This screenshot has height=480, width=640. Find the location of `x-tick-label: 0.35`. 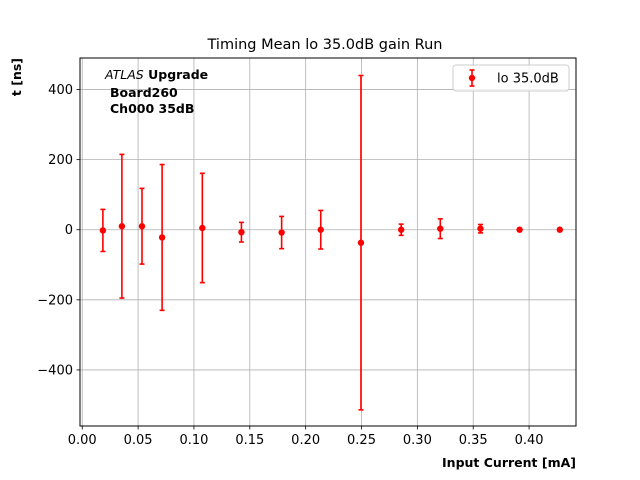

x-tick-label: 0.35 is located at coordinates (473, 440).